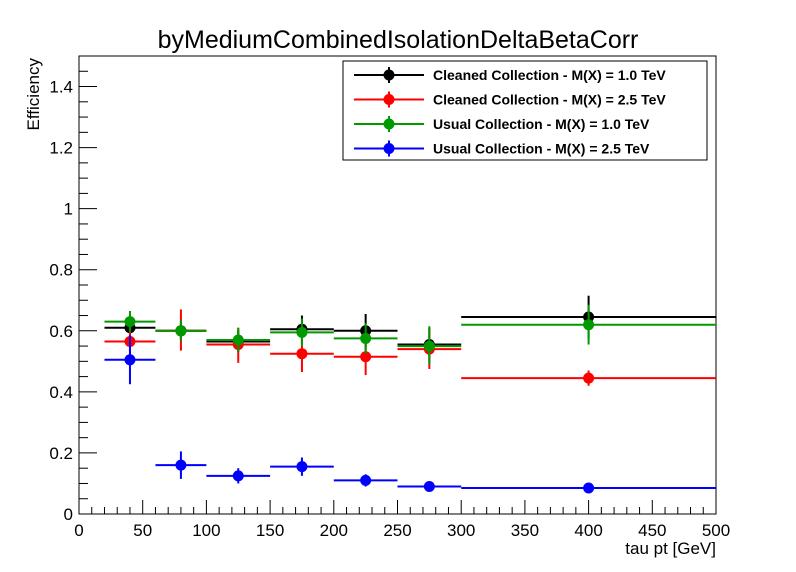 The height and width of the screenshot is (572, 796). Describe the element at coordinates (78, 530) in the screenshot. I see `x-tick-label: 0` at that location.